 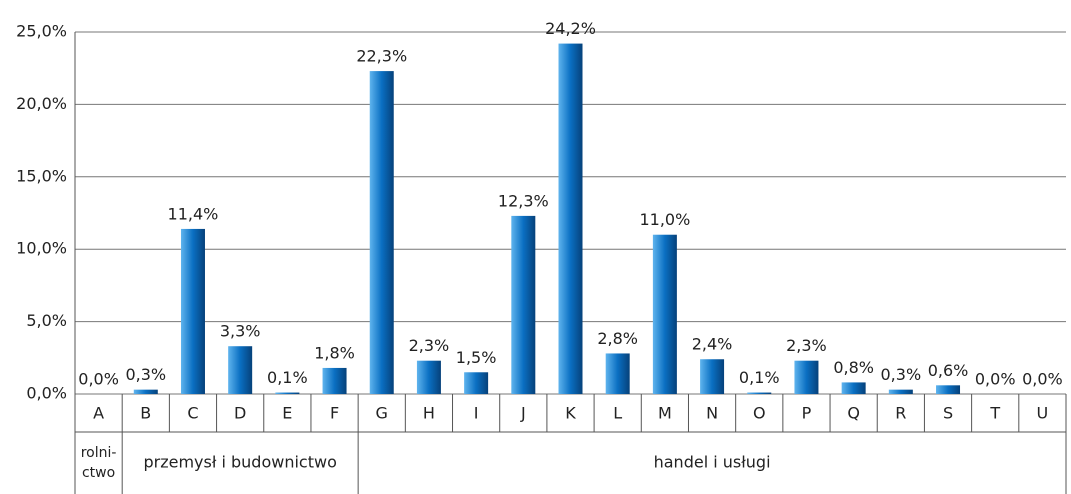 I want to click on x-tick-label: C, so click(x=192, y=413).